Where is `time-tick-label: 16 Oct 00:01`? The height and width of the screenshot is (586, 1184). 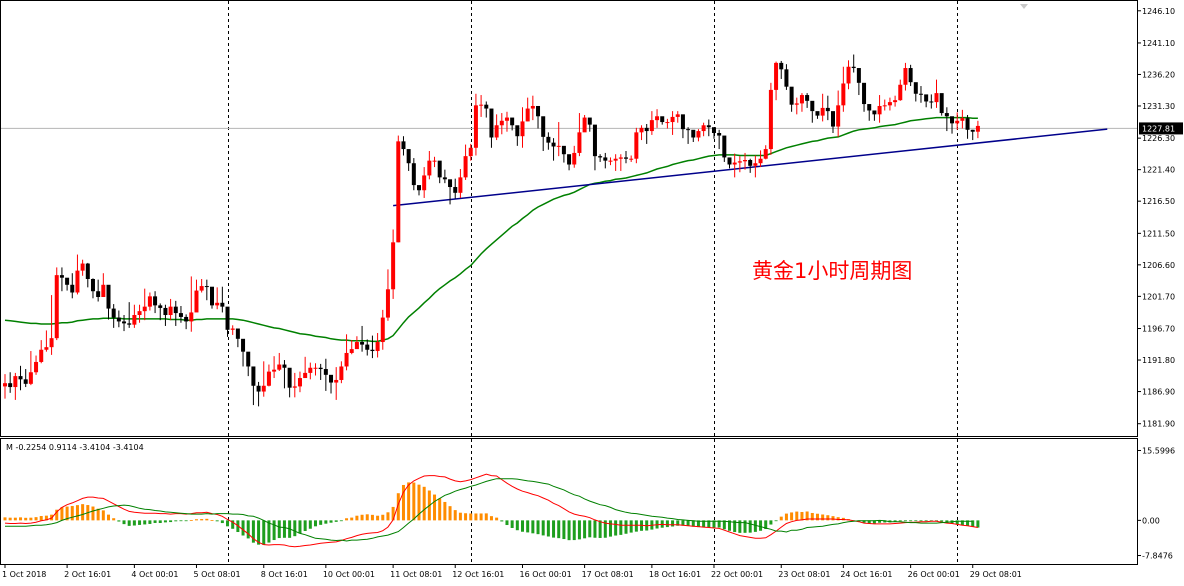
time-tick-label: 16 Oct 00:01 is located at coordinates (546, 574).